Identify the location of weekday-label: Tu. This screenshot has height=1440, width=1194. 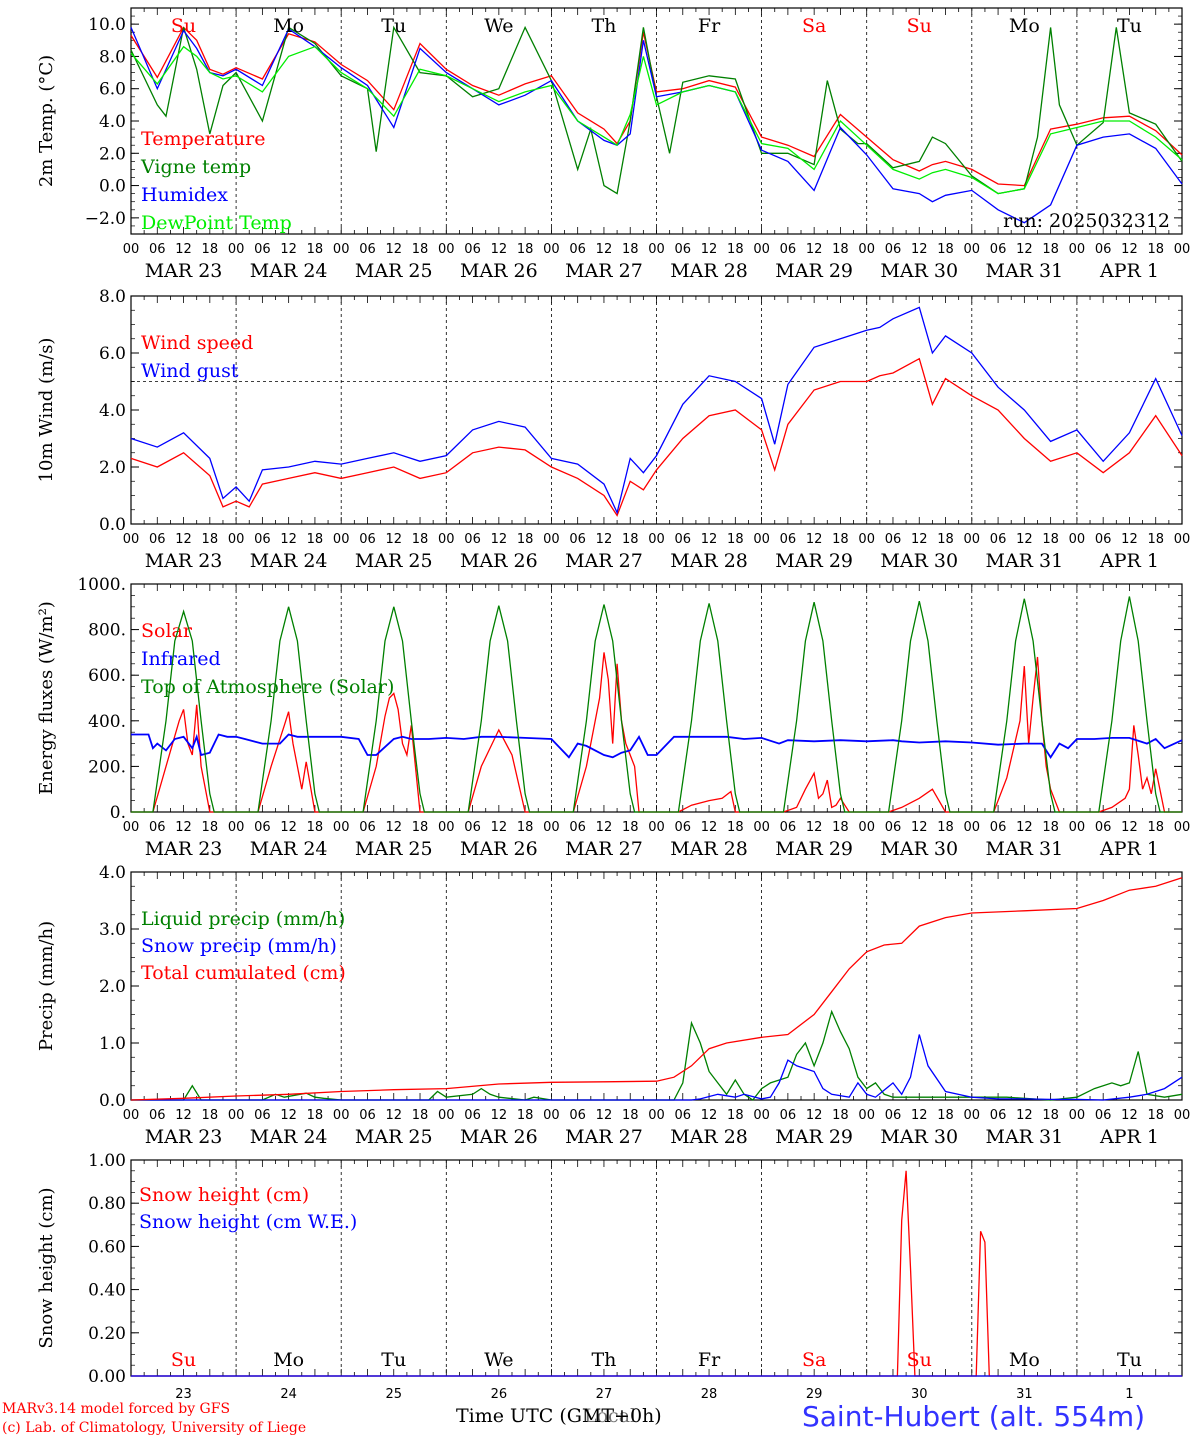
(1129, 1360).